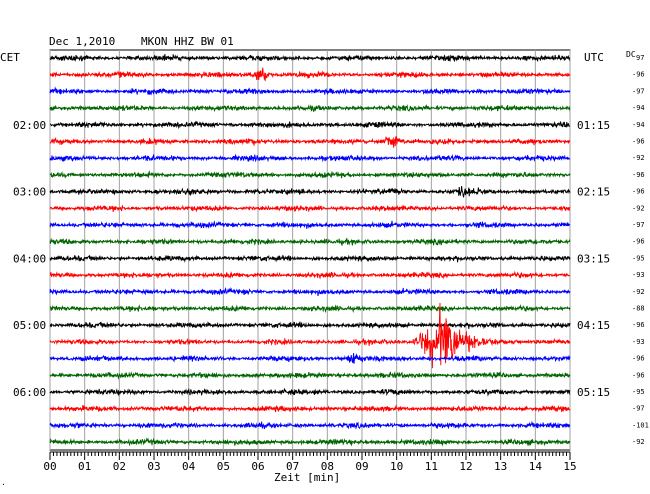 The image size is (650, 494). What do you see at coordinates (189, 466) in the screenshot?
I see `x-tick-label: 04` at bounding box center [189, 466].